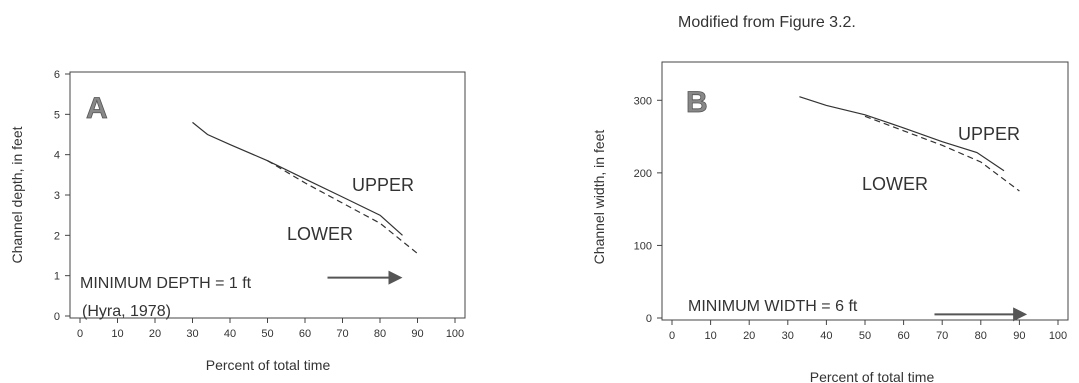  Describe the element at coordinates (166, 283) in the screenshot. I see `minimum-depth-note: MINIMUM DEPTH = 1 ft` at that location.